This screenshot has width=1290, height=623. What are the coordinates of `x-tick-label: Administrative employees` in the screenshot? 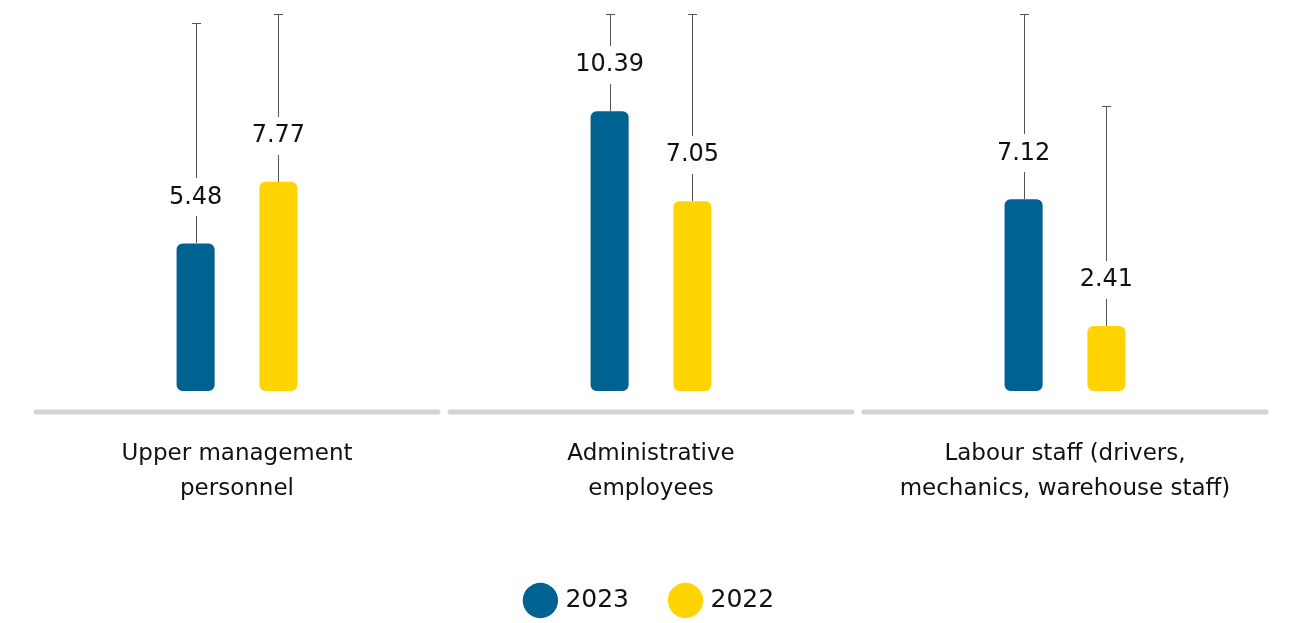 It's located at (651, 469).